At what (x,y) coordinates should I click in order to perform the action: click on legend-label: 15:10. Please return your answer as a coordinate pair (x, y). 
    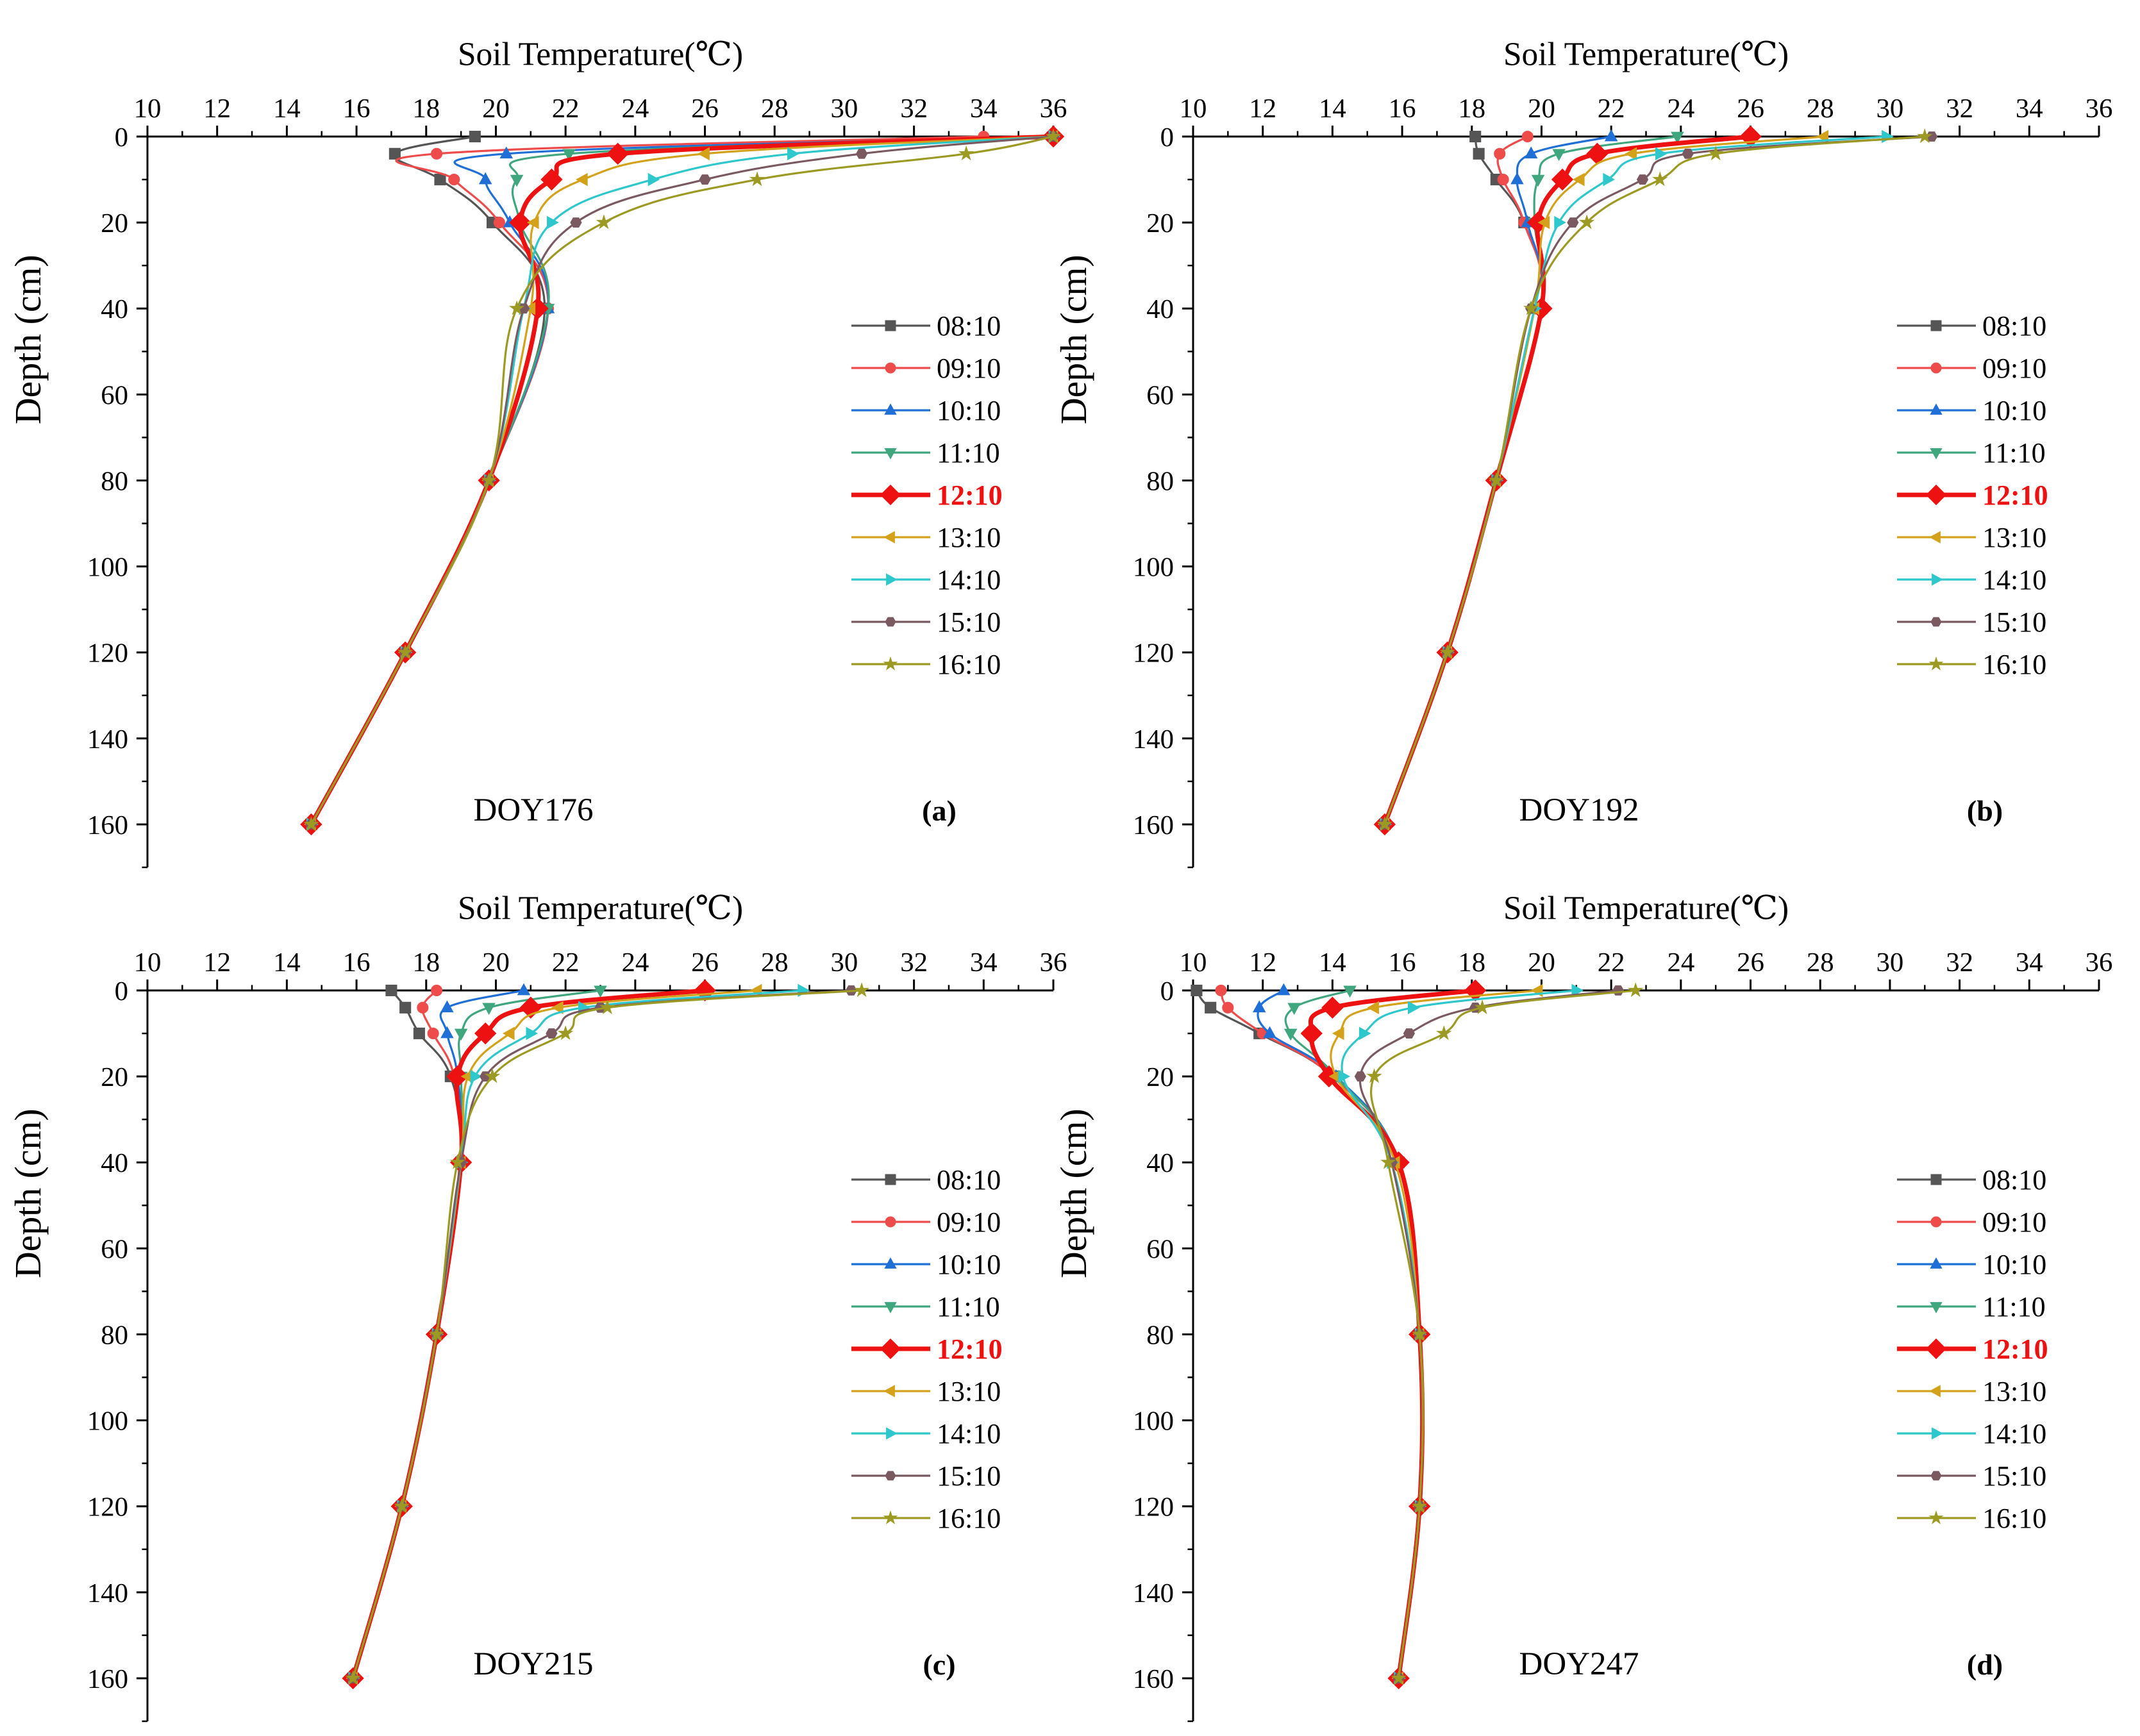
    Looking at the image, I should click on (969, 1476).